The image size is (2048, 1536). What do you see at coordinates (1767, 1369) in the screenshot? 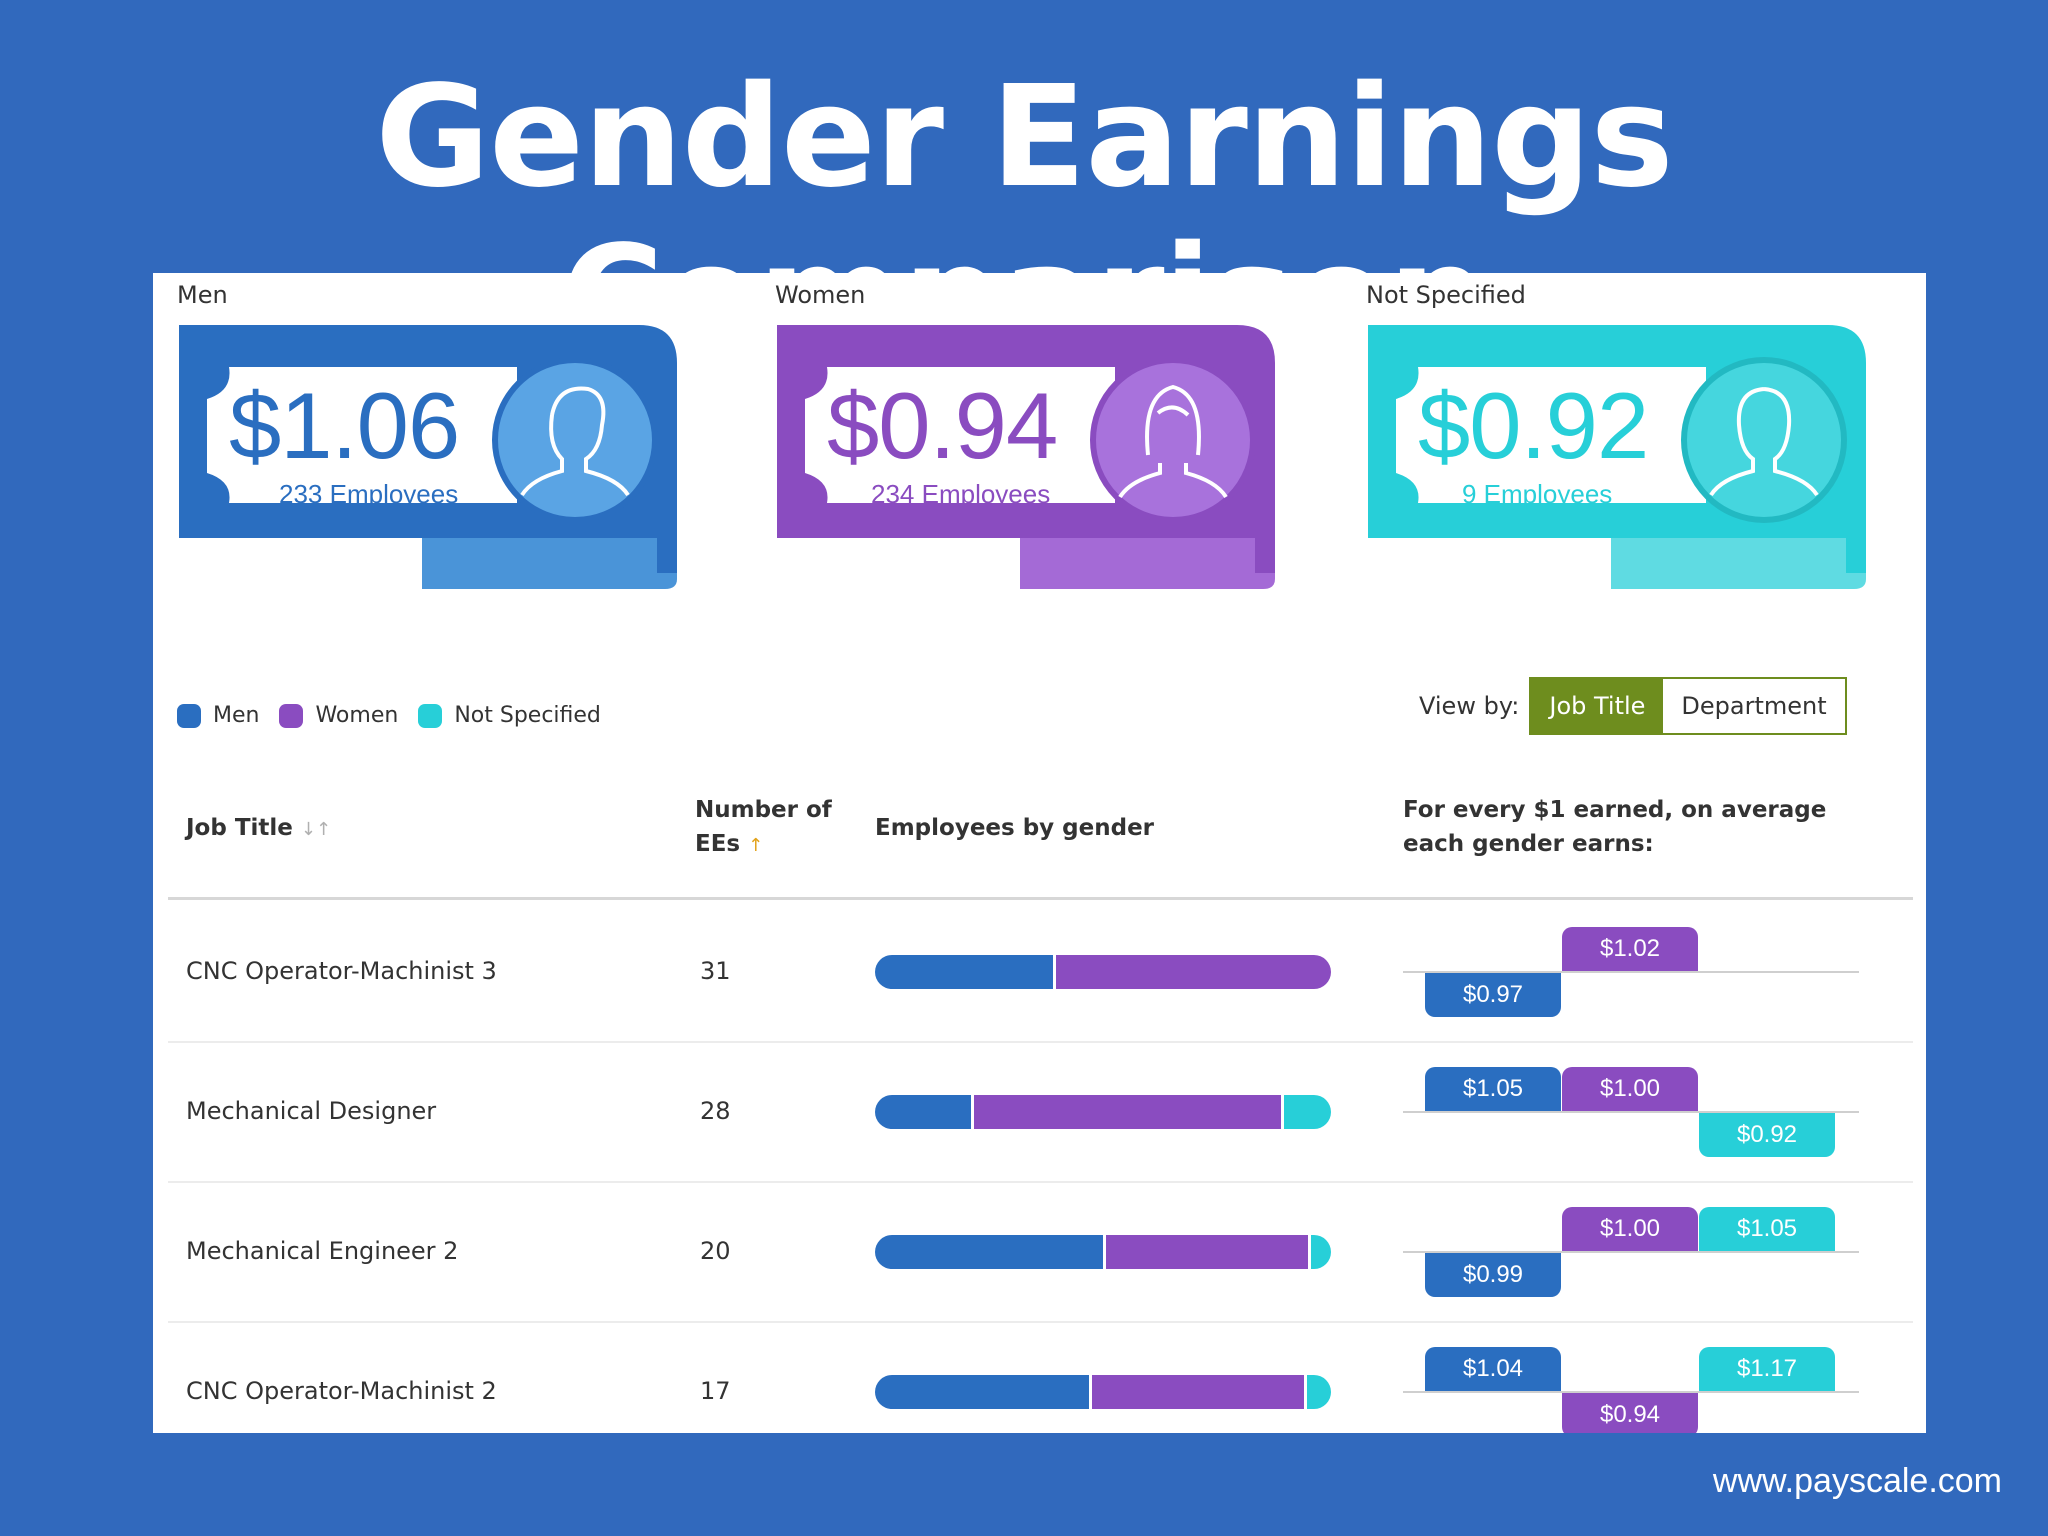
I see `earnings-pill-not-specified: $1.17` at bounding box center [1767, 1369].